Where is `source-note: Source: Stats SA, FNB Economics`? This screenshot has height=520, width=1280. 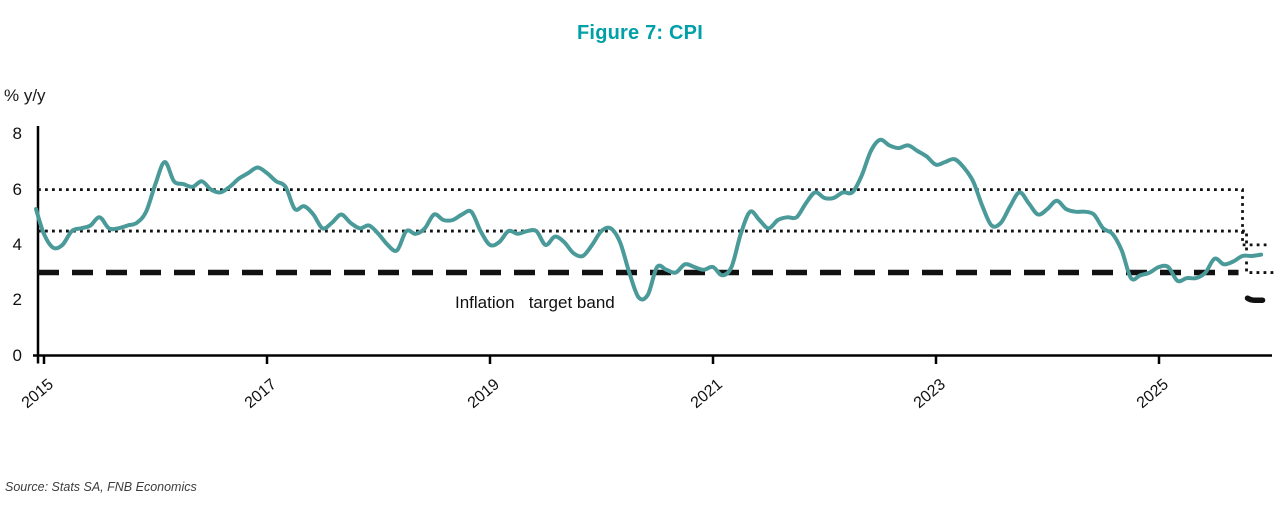 source-note: Source: Stats SA, FNB Economics is located at coordinates (101, 487).